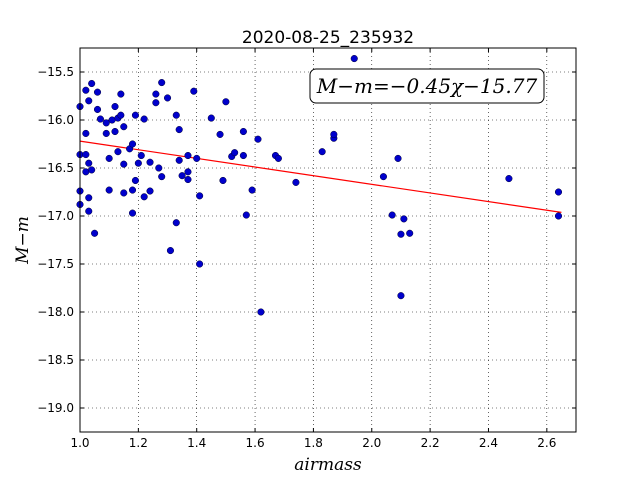 Image resolution: width=640 pixels, height=480 pixels. I want to click on y-tick-labels: −15.5 −16.0 −16.5 −17.0 −17.5 −18.0 −18.5 −19.0, so click(55, 240).